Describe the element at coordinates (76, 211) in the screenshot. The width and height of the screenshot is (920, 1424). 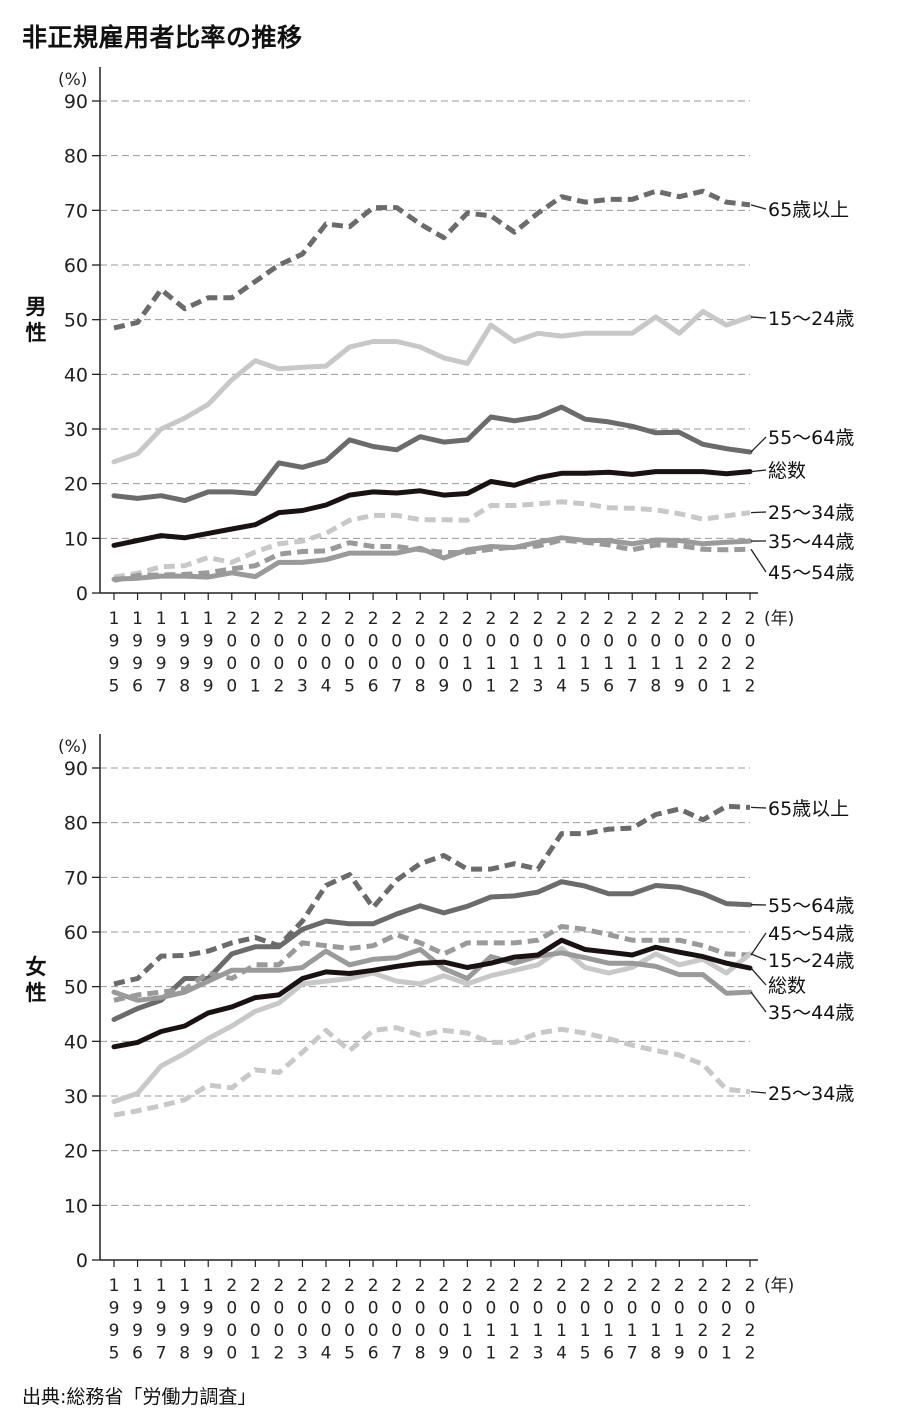
I see `y-tick-label: 70` at that location.